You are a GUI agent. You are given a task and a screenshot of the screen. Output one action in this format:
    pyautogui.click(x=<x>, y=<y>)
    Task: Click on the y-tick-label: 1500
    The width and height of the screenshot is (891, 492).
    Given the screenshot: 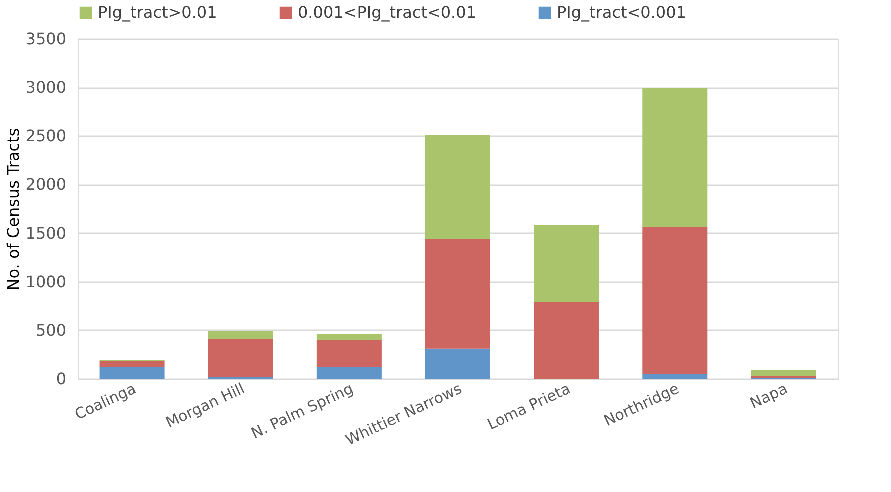 What is the action you would take?
    pyautogui.click(x=46, y=233)
    